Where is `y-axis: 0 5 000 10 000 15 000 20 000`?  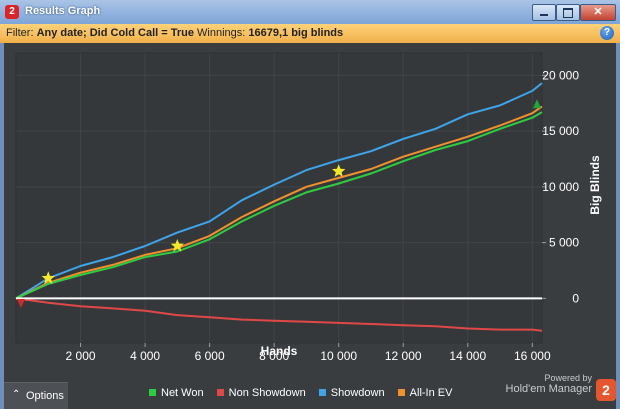 y-axis: 0 5 000 10 000 15 000 20 000 is located at coordinates (560, 186).